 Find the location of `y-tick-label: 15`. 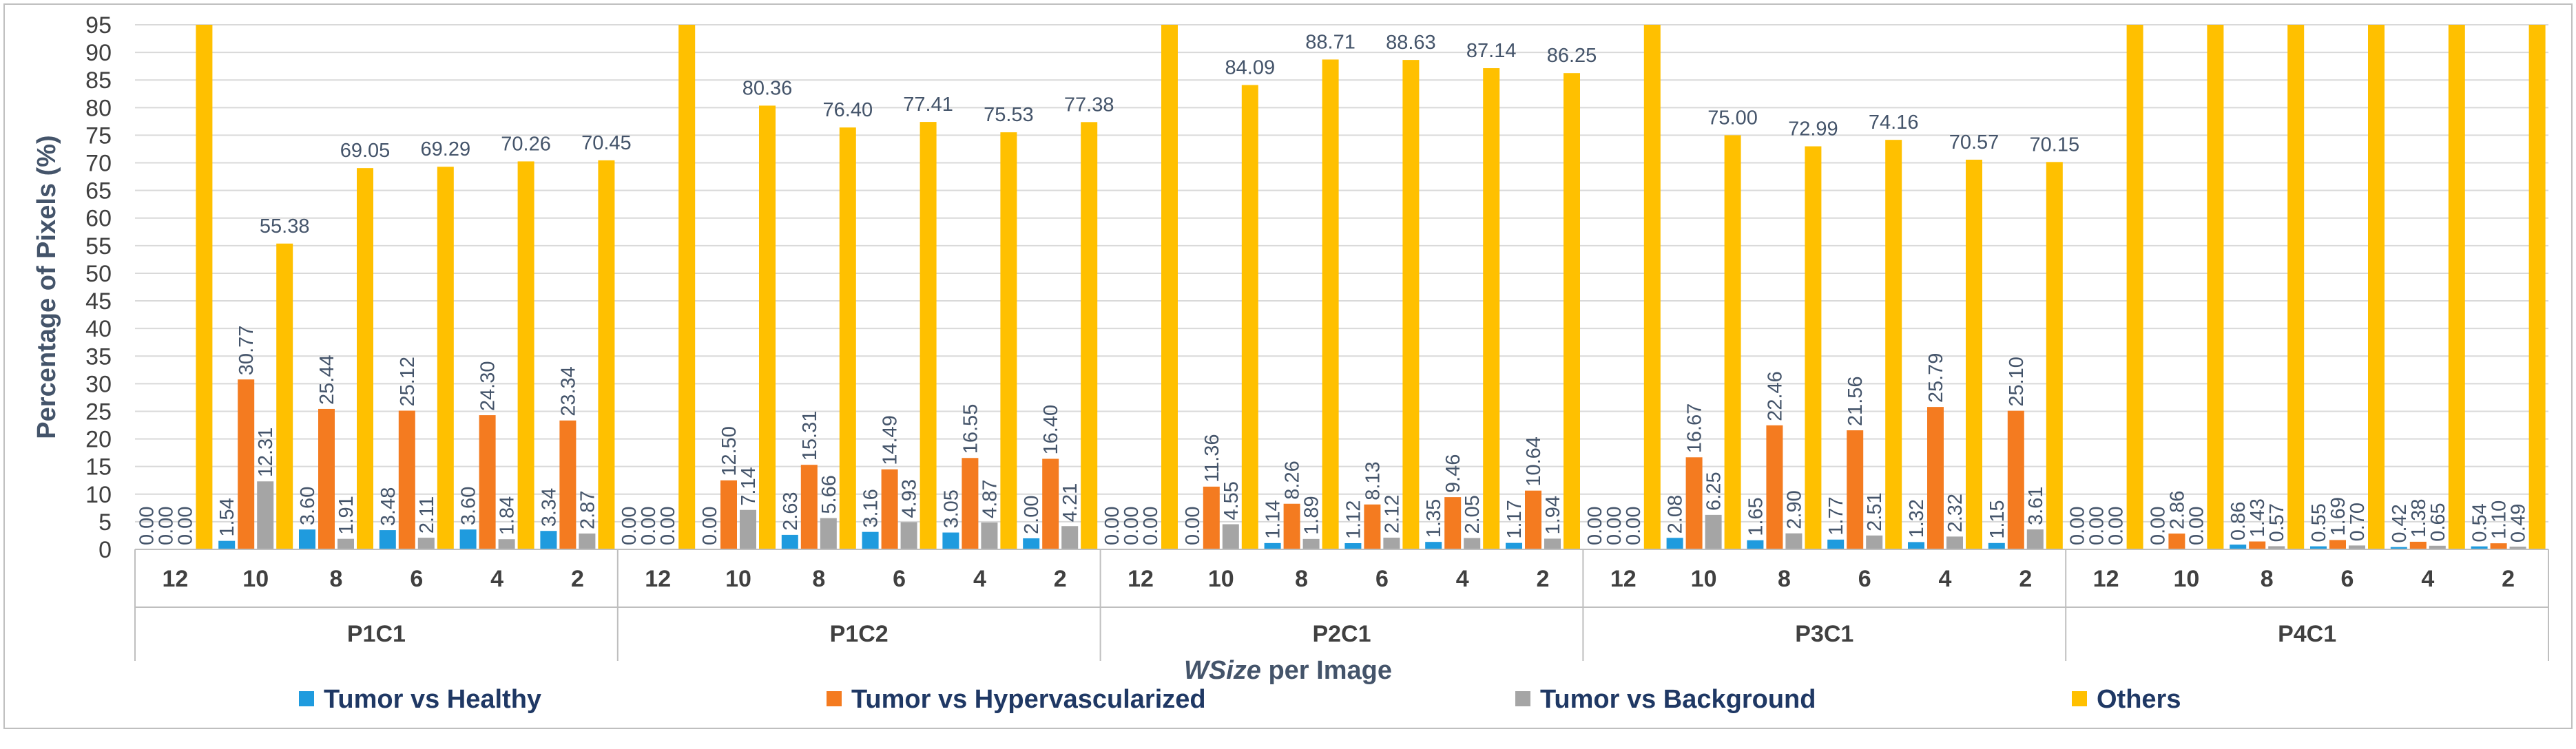

y-tick-label: 15 is located at coordinates (98, 468).